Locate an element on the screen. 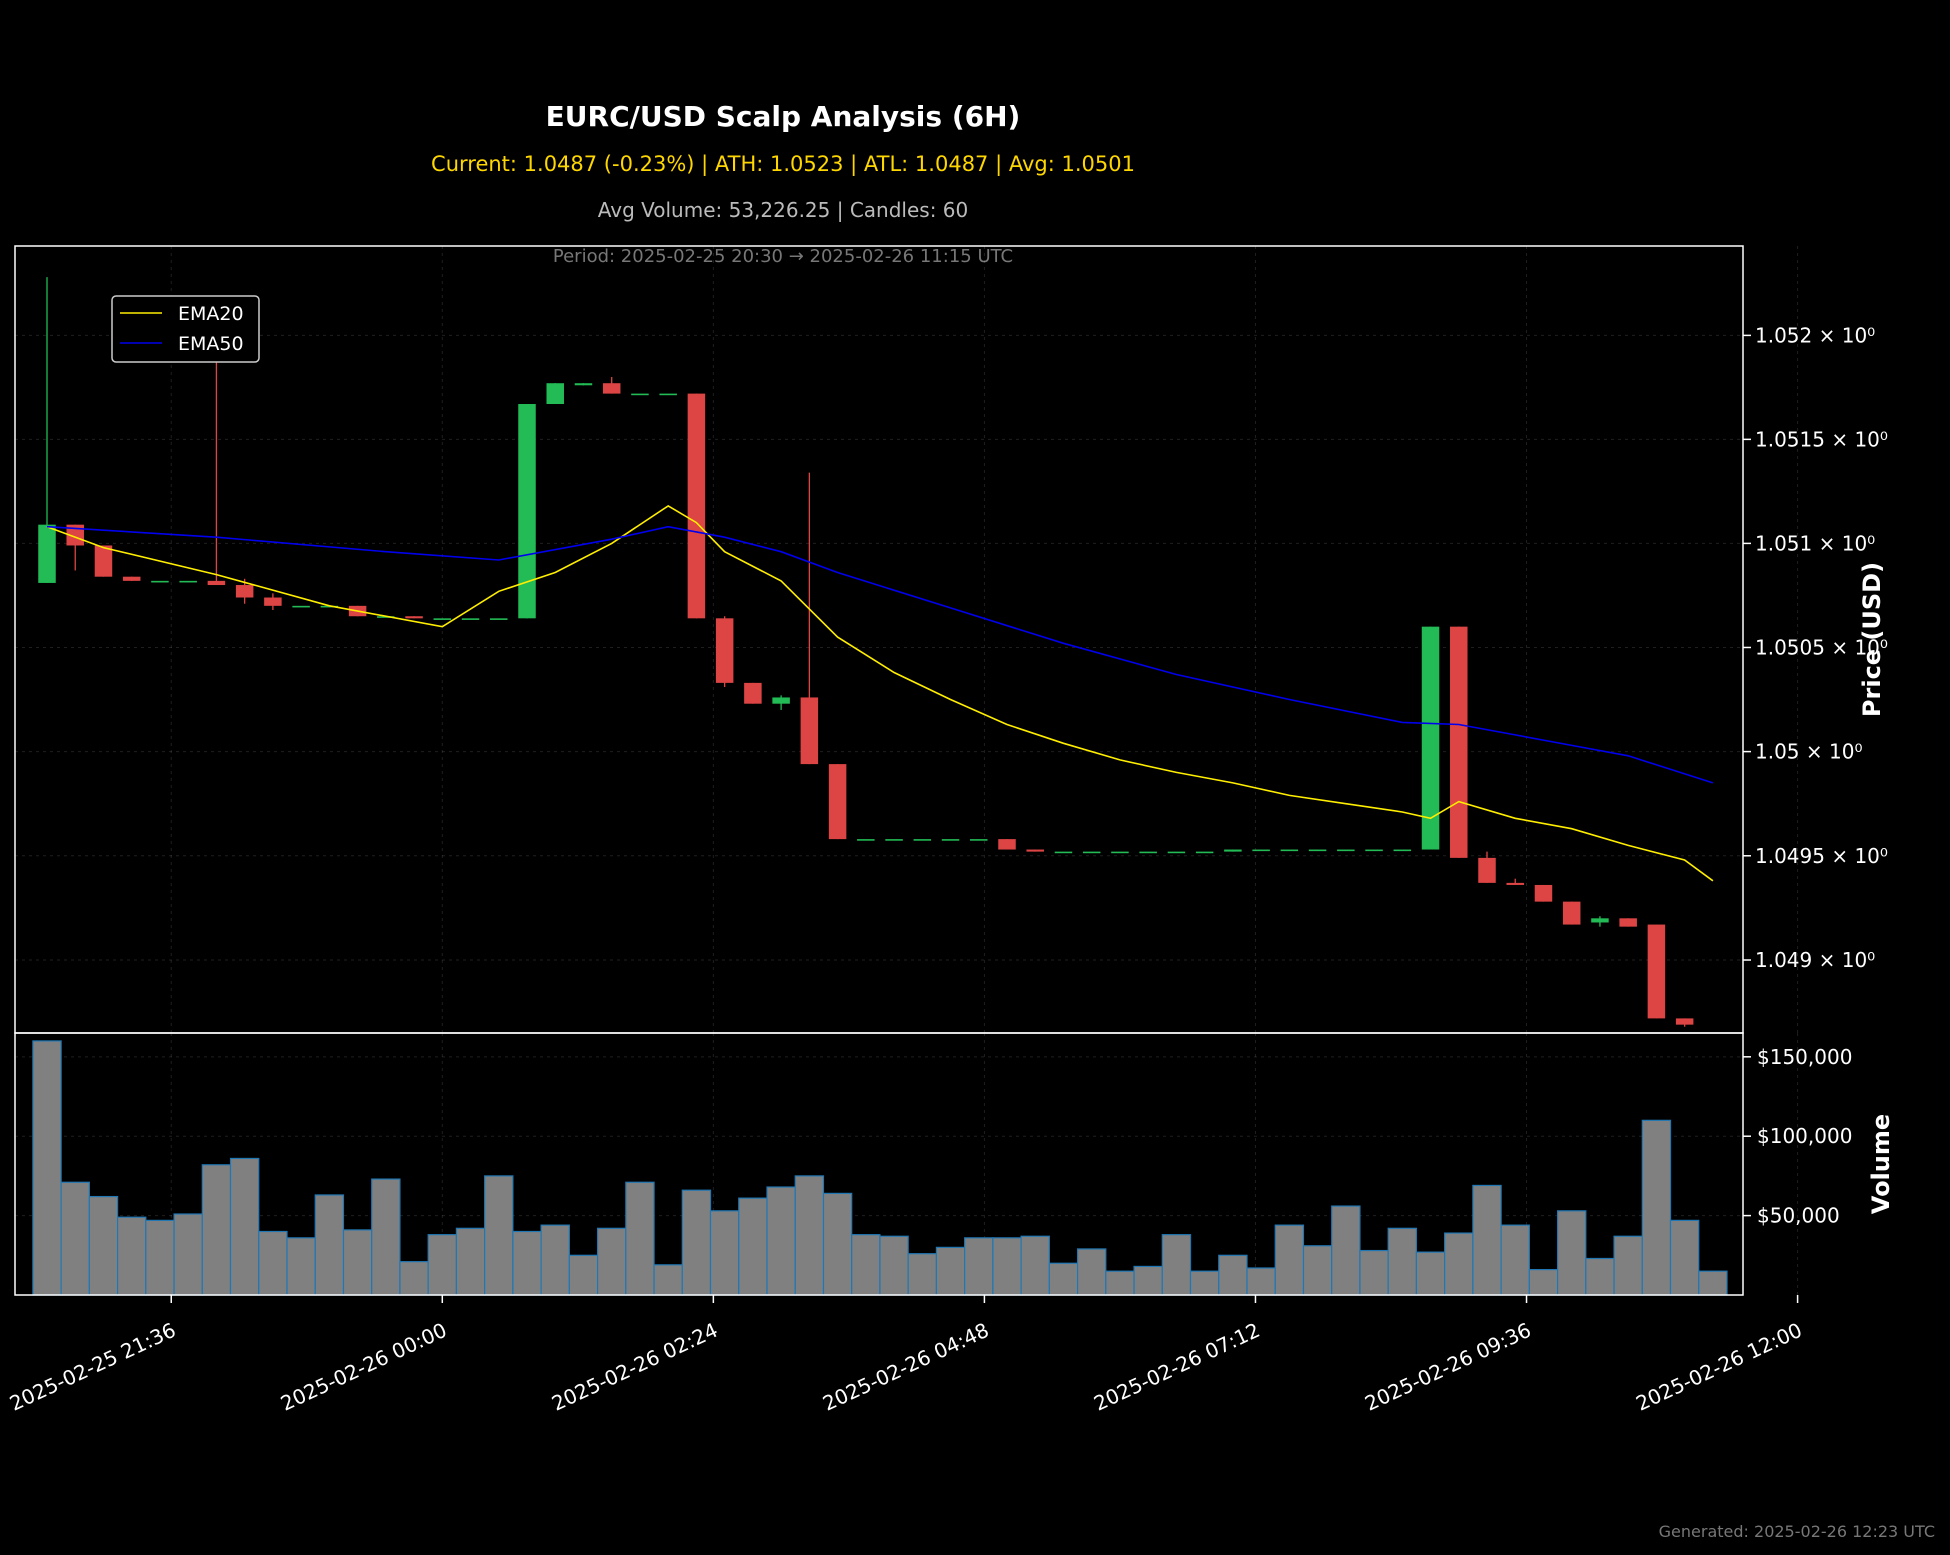  x-tick-label: 2025-02-26 04:48 is located at coordinates (905, 1367).